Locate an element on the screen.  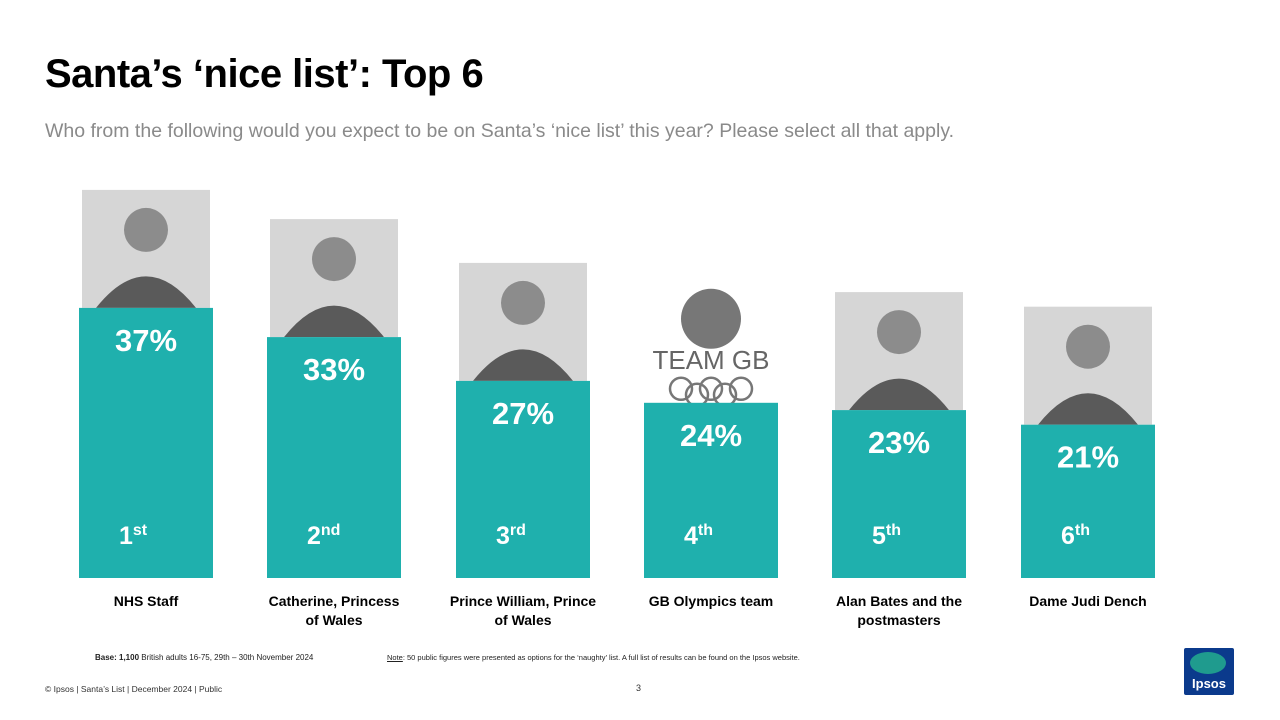
base-bold: Base: 1,100 is located at coordinates (117, 657).